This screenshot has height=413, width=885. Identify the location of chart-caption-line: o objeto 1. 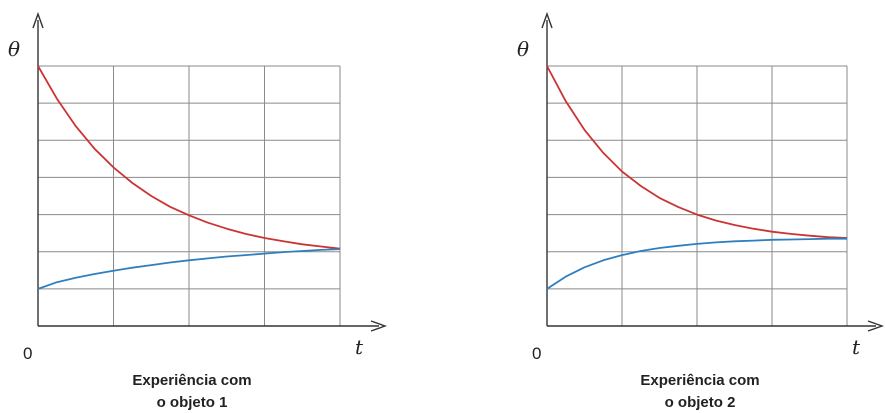
(192, 402).